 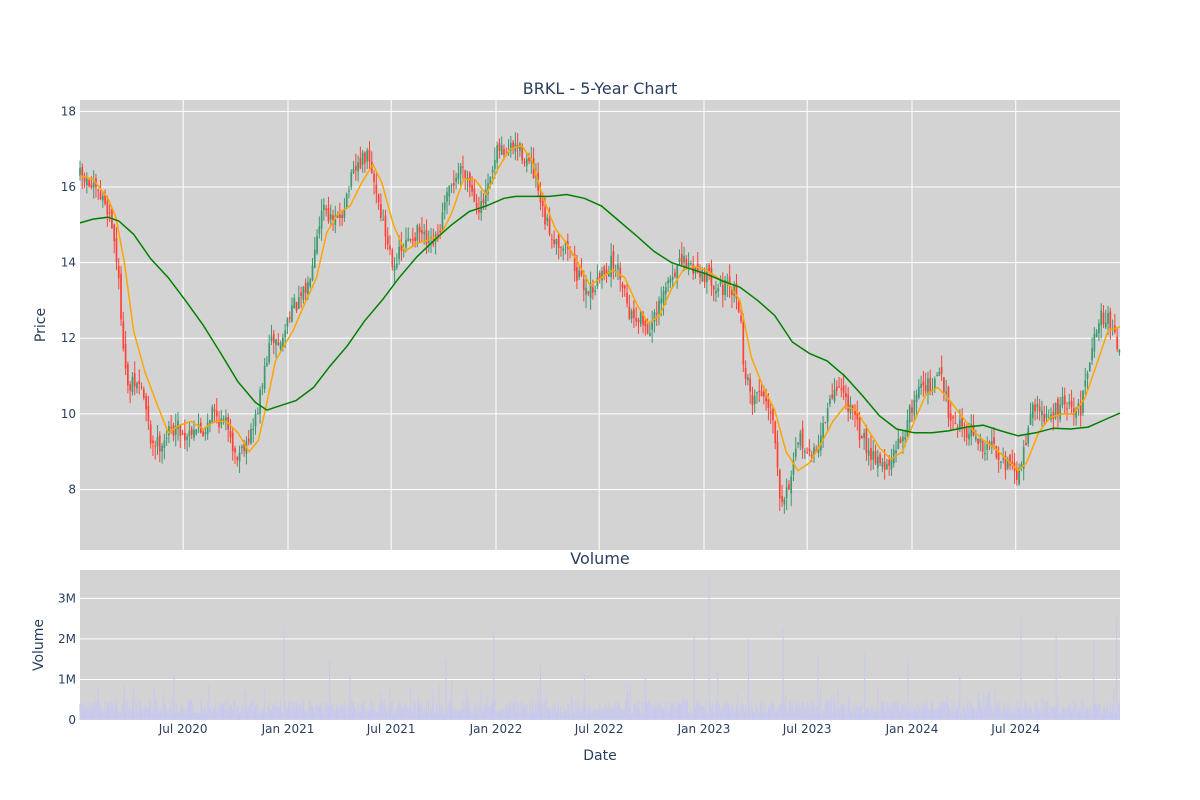 What do you see at coordinates (67, 659) in the screenshot?
I see `volume-y-tick-labels: 0 1M 2M 3M` at bounding box center [67, 659].